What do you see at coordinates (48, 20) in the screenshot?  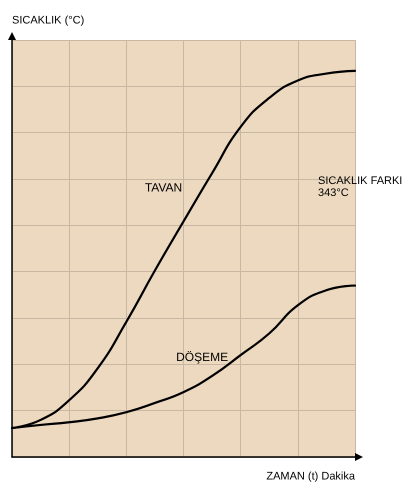 I see `y-axis-title: SICAKLIK (°C)` at bounding box center [48, 20].